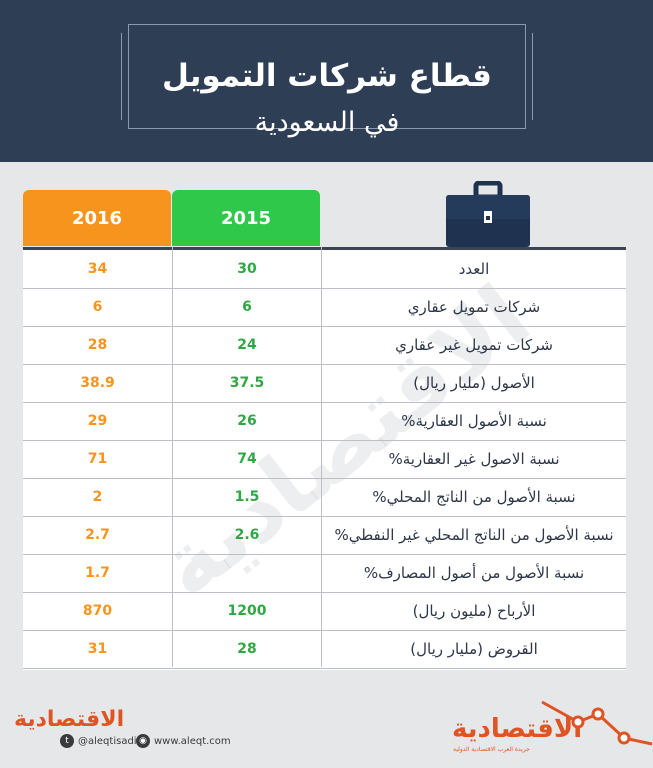 The width and height of the screenshot is (653, 768). What do you see at coordinates (247, 345) in the screenshot?
I see `value-2015: 24` at bounding box center [247, 345].